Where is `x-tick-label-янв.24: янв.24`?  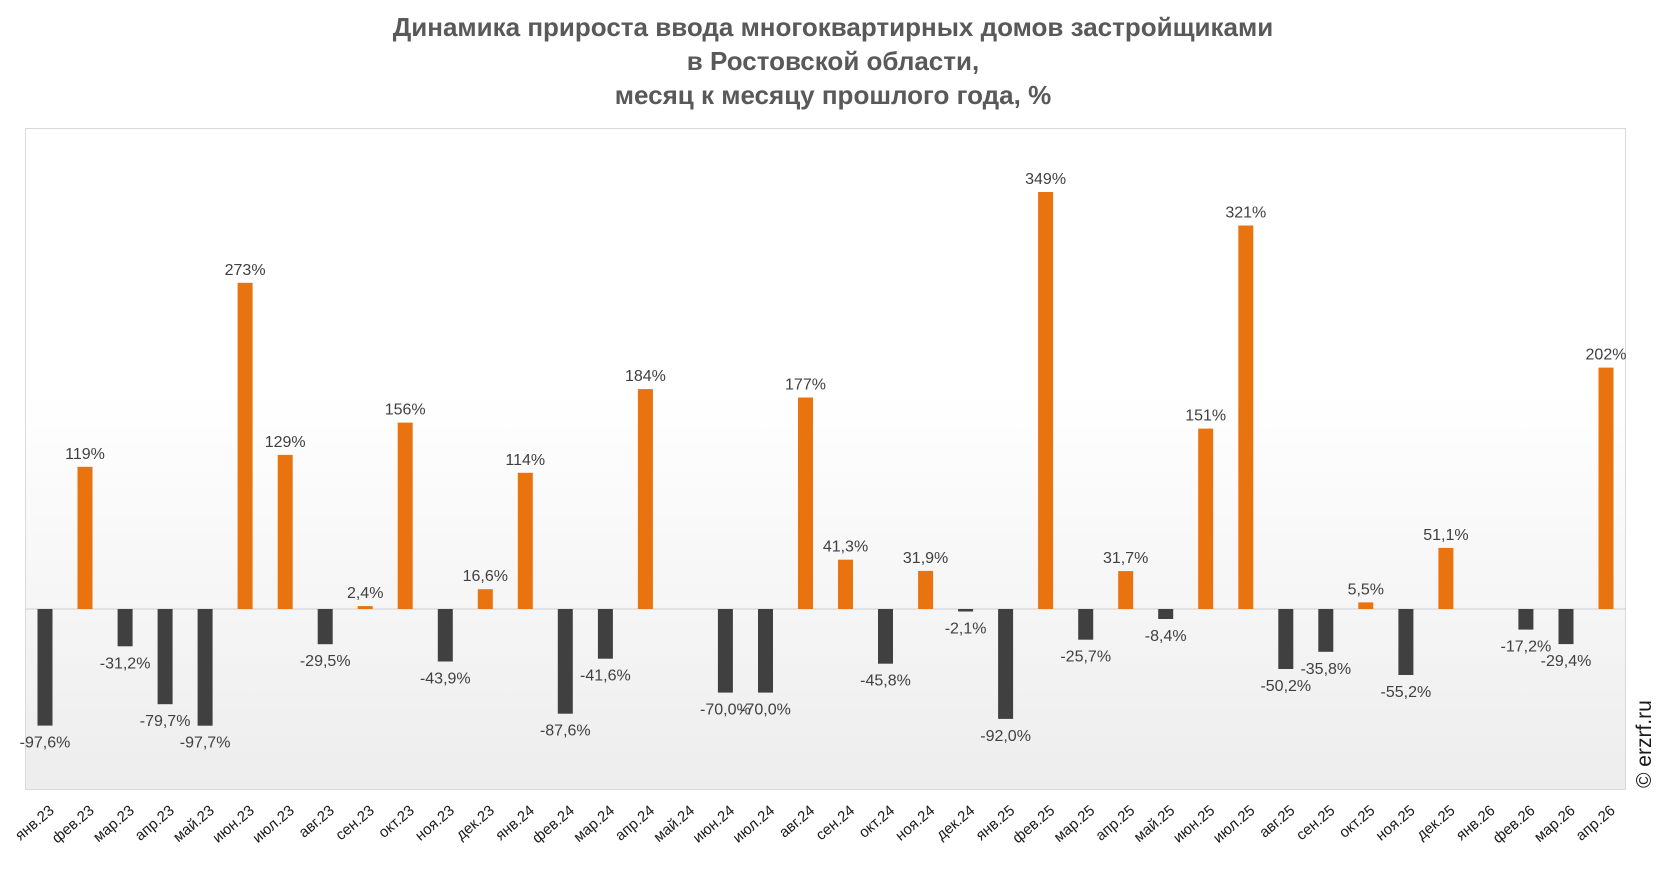
x-tick-label-янв.24: янв.24 is located at coordinates (515, 823).